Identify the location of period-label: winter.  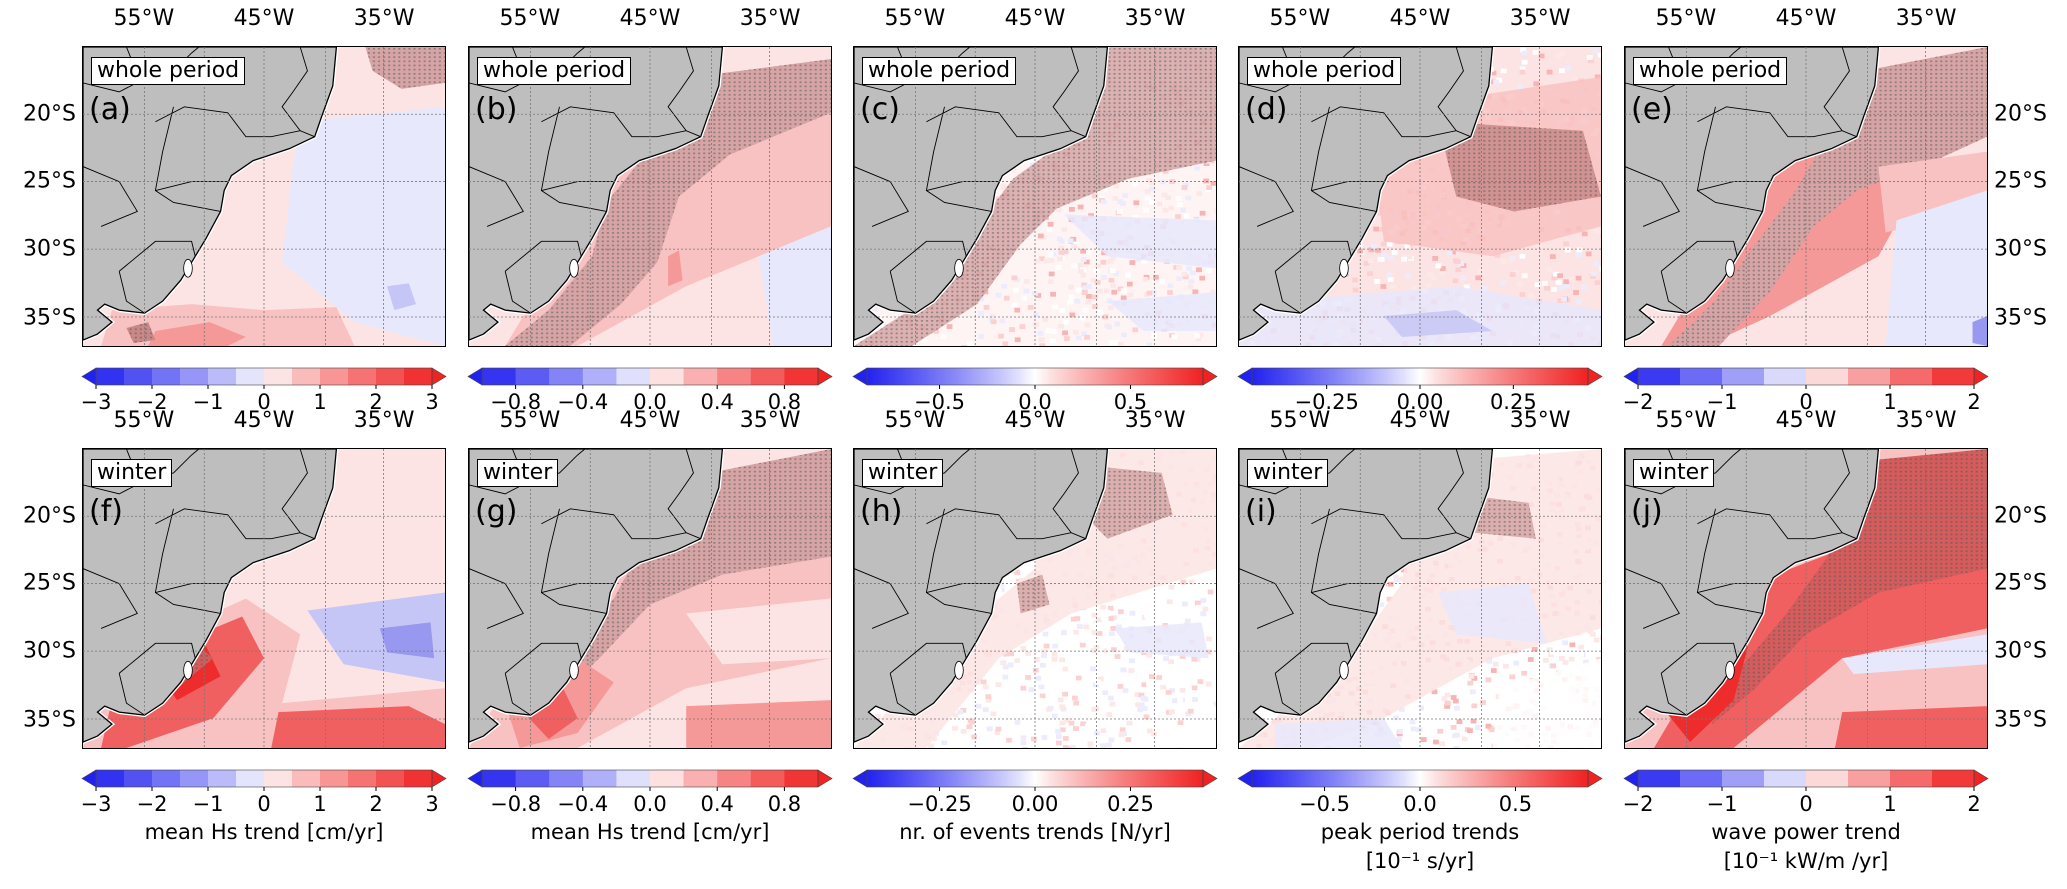
(132, 473).